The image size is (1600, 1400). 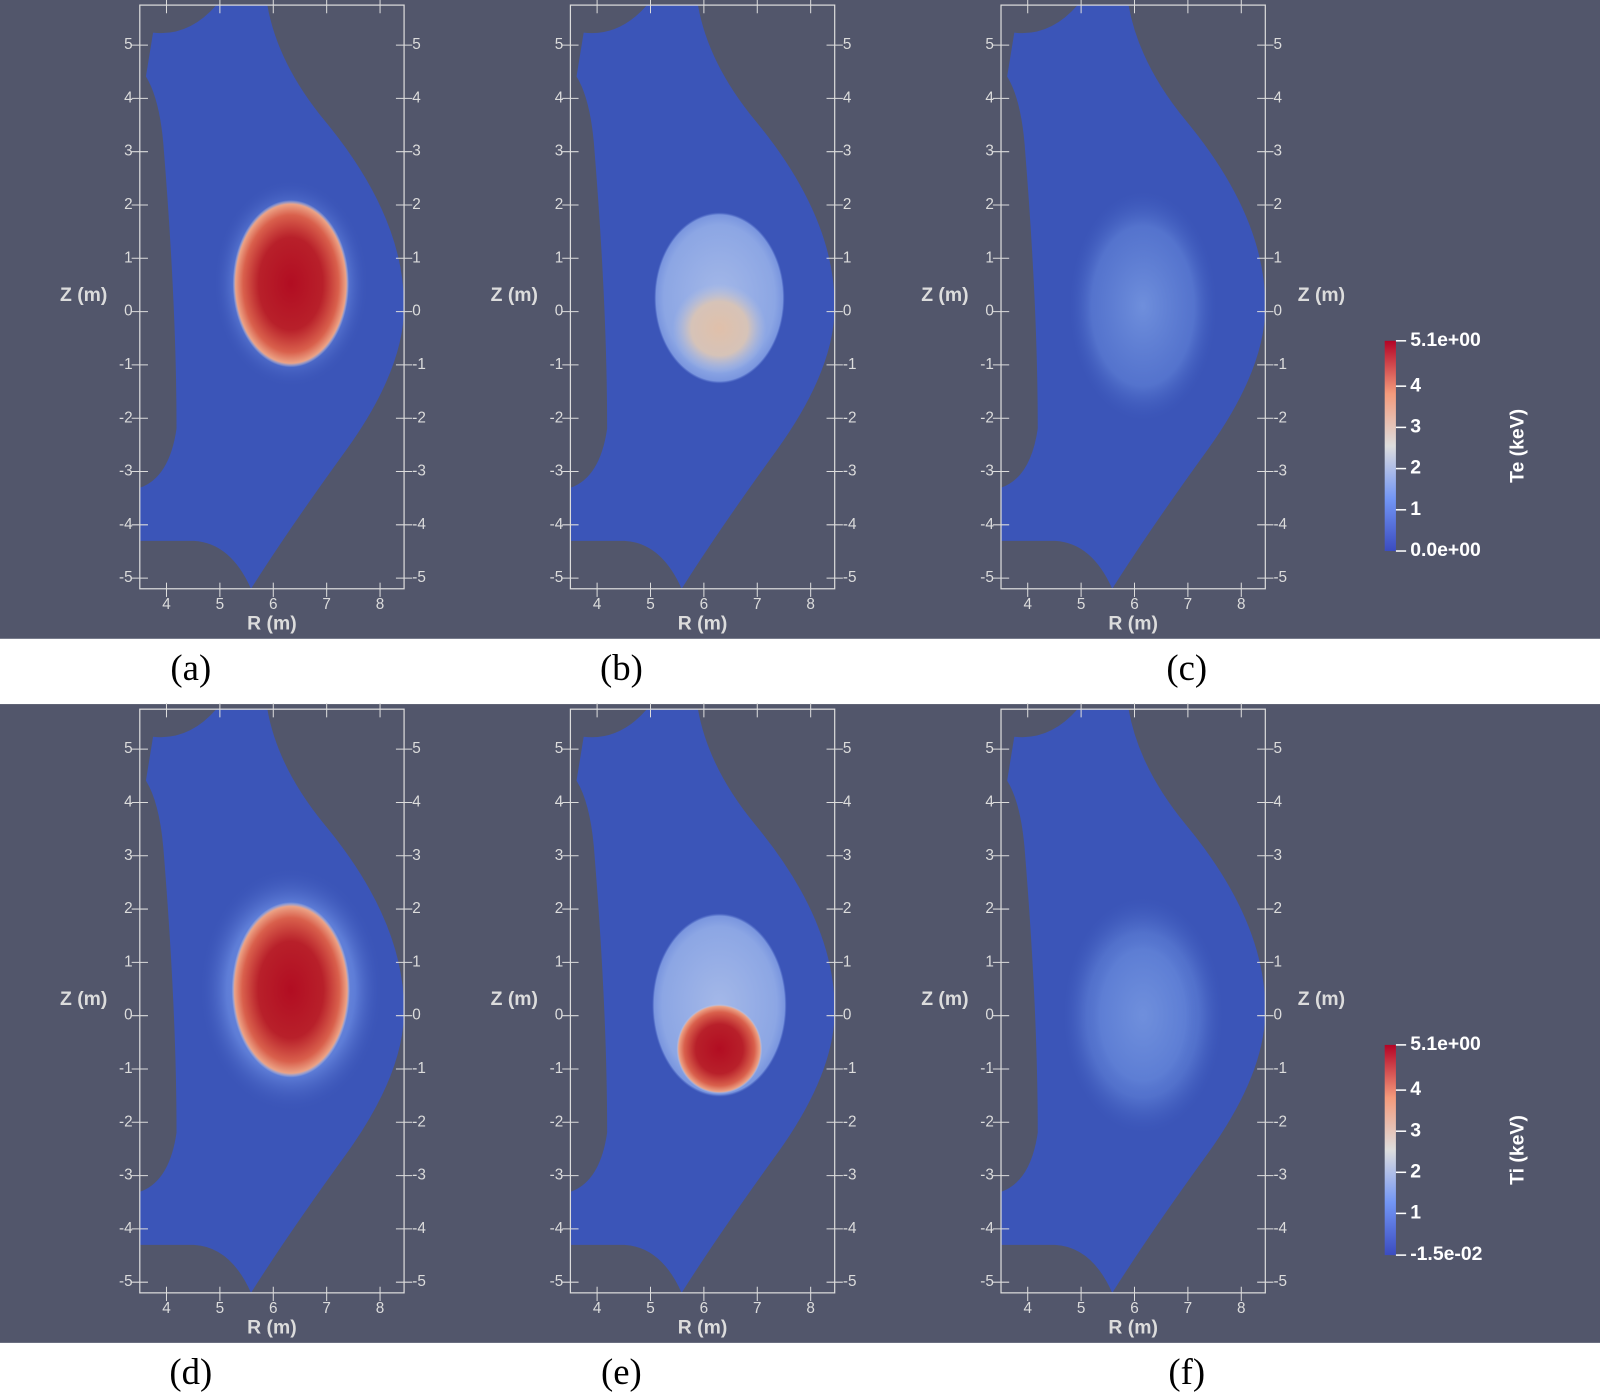 I want to click on colorbar-tick-label: 2, so click(x=1415, y=468).